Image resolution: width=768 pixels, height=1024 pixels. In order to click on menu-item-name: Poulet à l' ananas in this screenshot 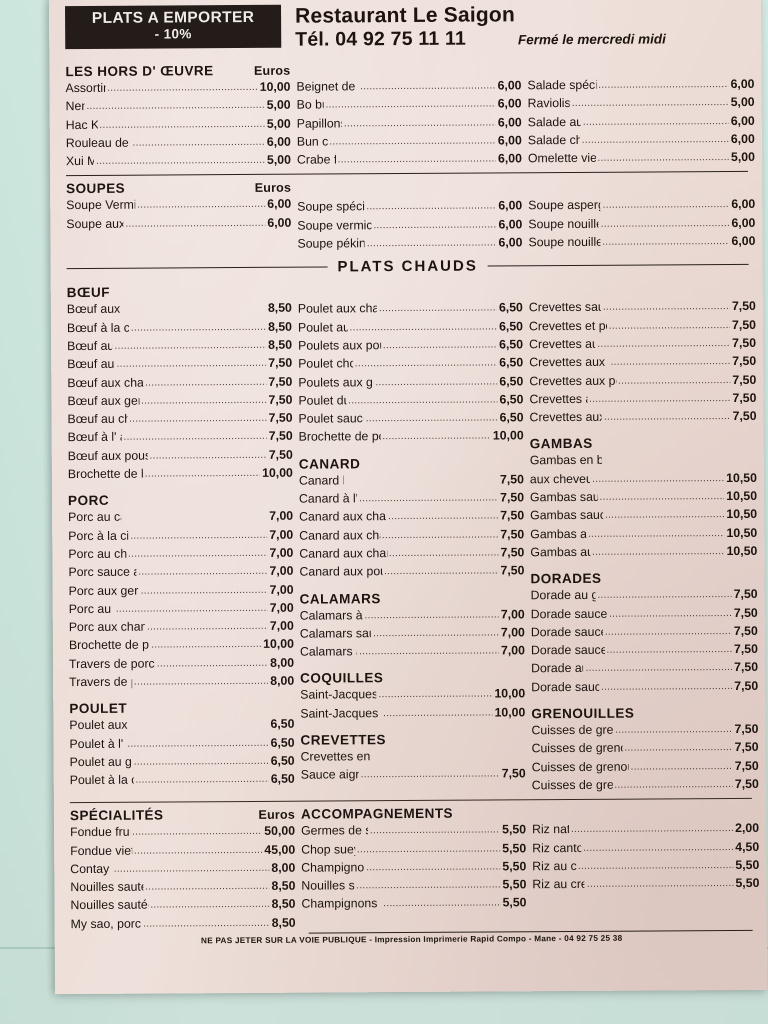, I will do `click(97, 743)`.